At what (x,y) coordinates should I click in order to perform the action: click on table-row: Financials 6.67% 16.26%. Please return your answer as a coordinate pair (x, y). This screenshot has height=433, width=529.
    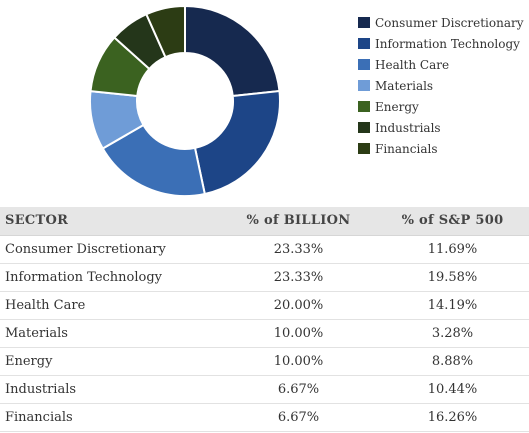
    Looking at the image, I should click on (264, 417).